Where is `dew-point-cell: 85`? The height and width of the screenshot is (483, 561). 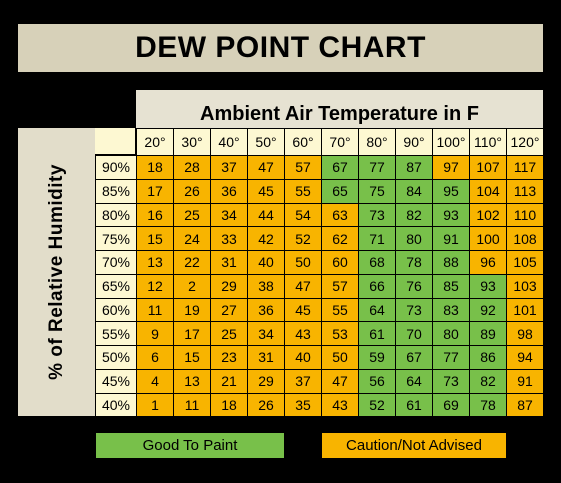 dew-point-cell: 85 is located at coordinates (451, 286).